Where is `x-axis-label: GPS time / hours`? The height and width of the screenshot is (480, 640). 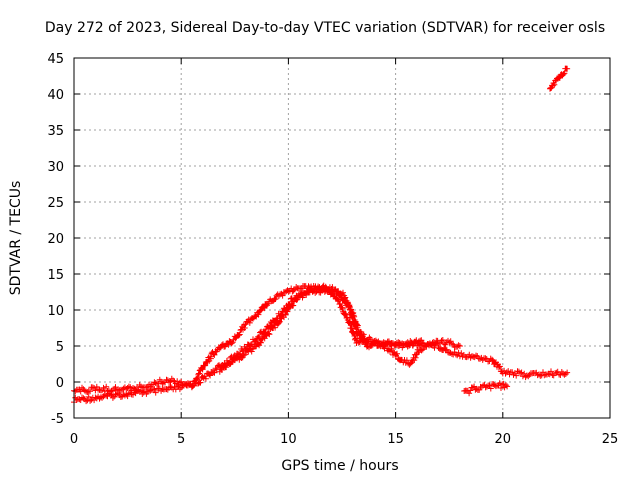
x-axis-label: GPS time / hours is located at coordinates (339, 466).